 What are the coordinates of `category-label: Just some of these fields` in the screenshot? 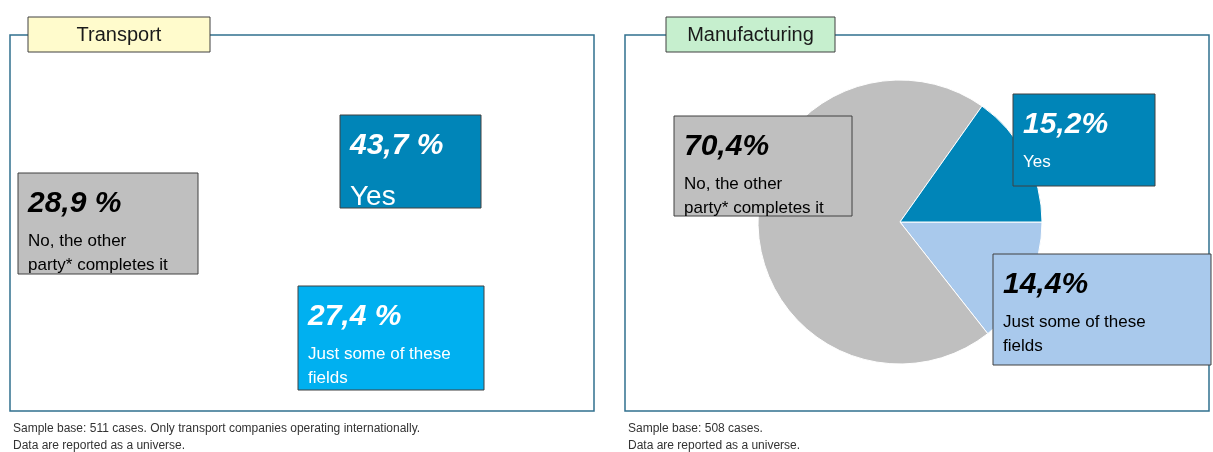 It's located at (379, 365).